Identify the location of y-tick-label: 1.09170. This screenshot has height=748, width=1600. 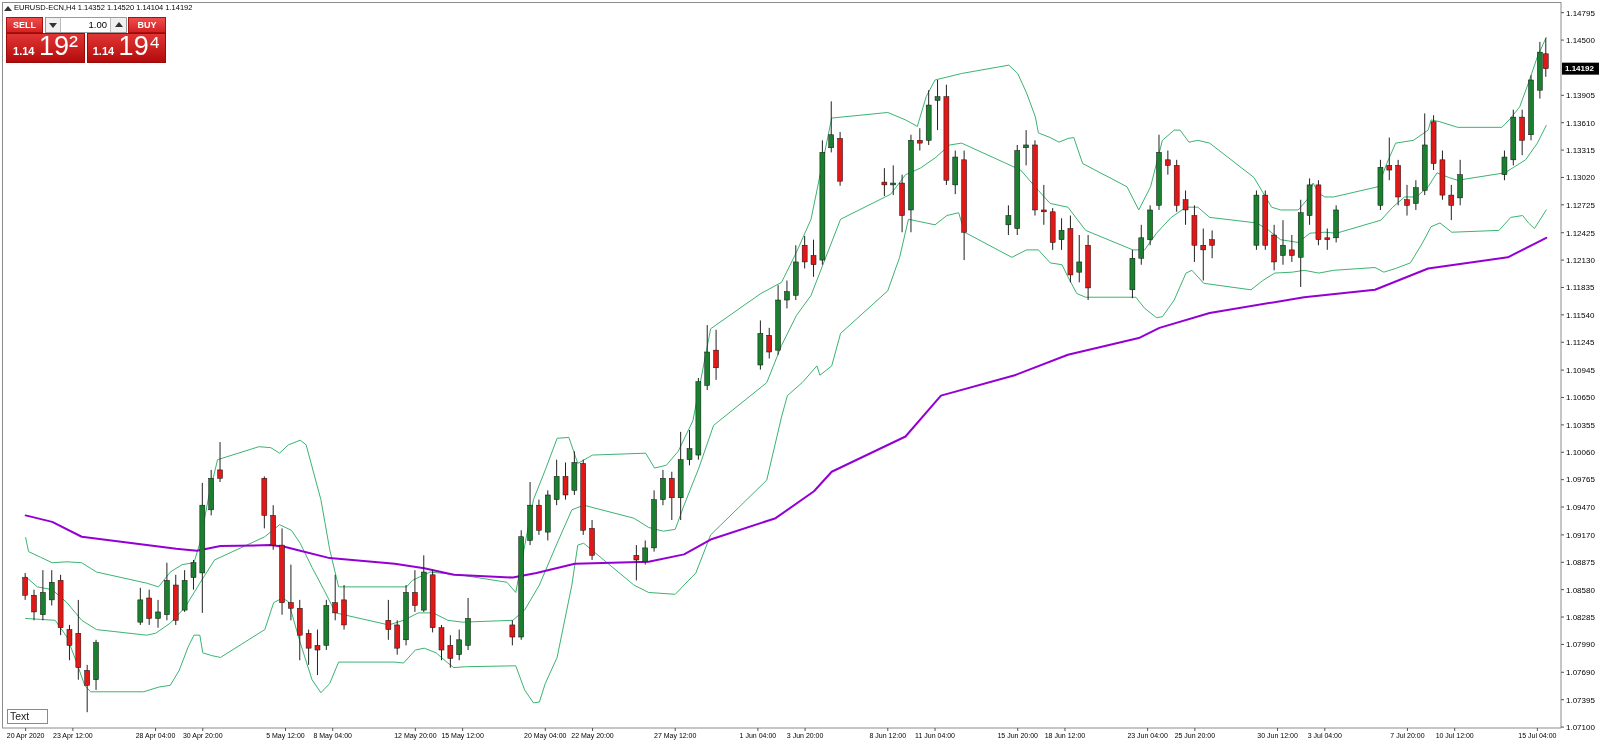
(1581, 535).